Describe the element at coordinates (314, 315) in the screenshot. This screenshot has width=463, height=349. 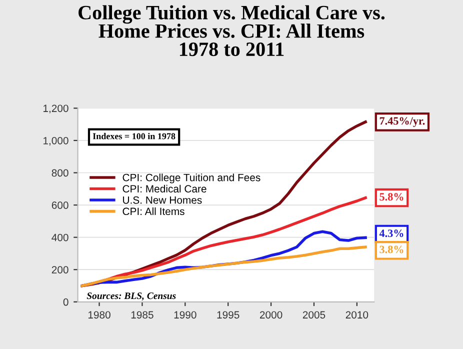
I see `x-tick-label: 2005` at that location.